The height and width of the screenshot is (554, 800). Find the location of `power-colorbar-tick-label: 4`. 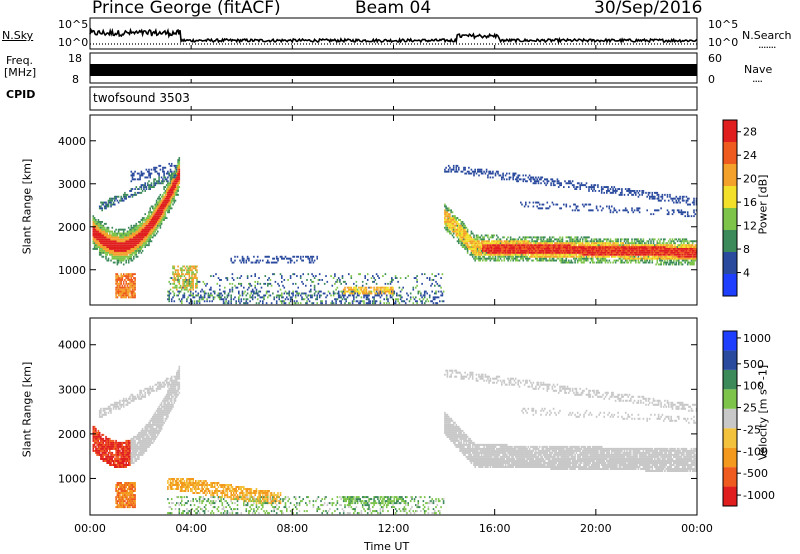

power-colorbar-tick-label: 4 is located at coordinates (746, 273).